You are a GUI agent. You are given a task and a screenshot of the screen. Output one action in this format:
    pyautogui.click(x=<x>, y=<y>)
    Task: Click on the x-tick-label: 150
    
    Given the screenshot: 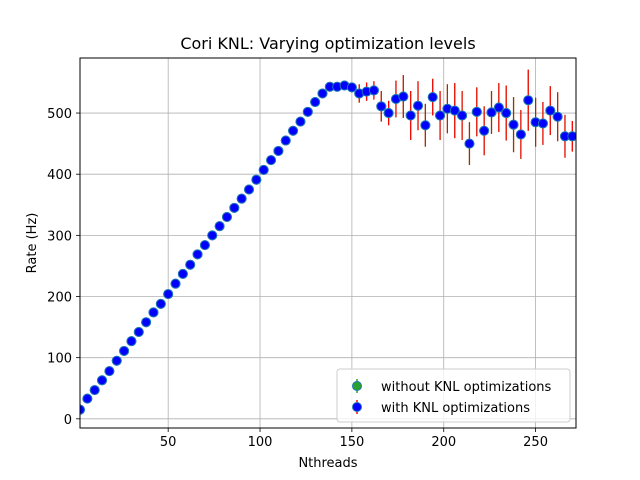 What is the action you would take?
    pyautogui.click(x=351, y=442)
    